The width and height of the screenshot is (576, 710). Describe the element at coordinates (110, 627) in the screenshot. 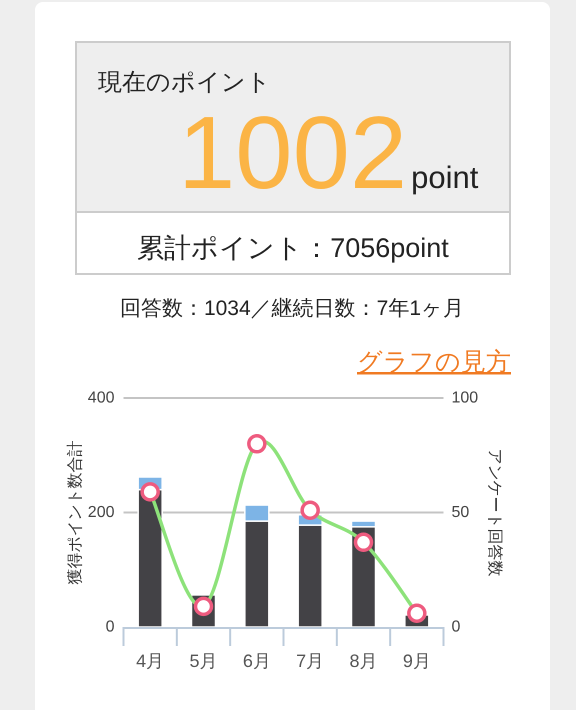

I see `y-tick-label: 0` at that location.